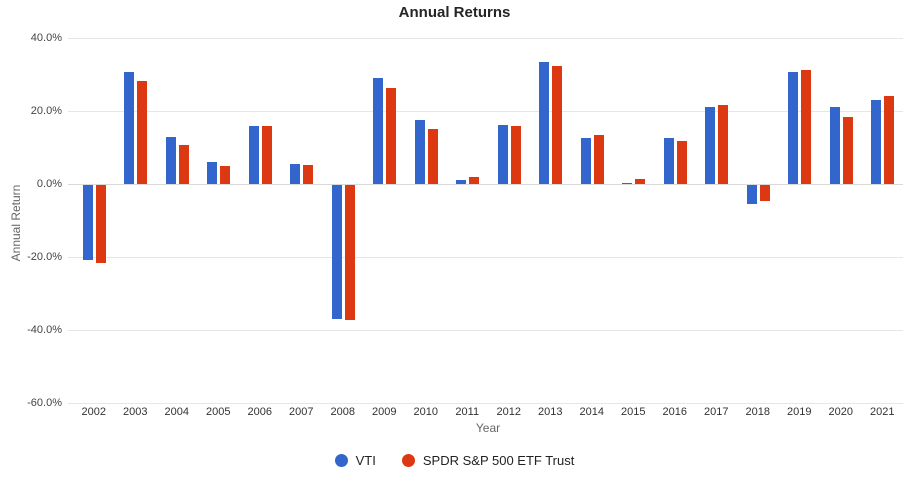  I want to click on y-tick-label: -40.0%, so click(44, 330).